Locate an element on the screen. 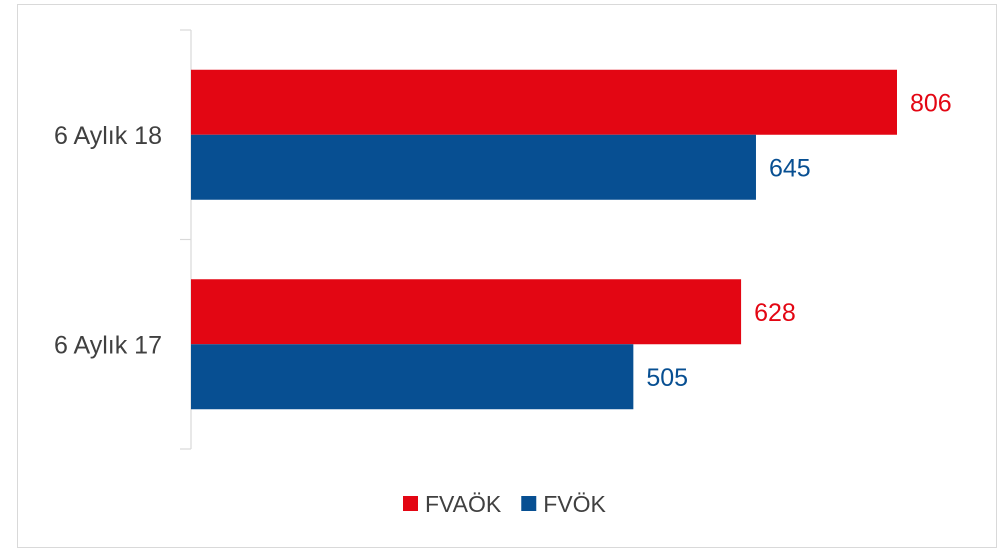  data-label: 645 is located at coordinates (790, 168).